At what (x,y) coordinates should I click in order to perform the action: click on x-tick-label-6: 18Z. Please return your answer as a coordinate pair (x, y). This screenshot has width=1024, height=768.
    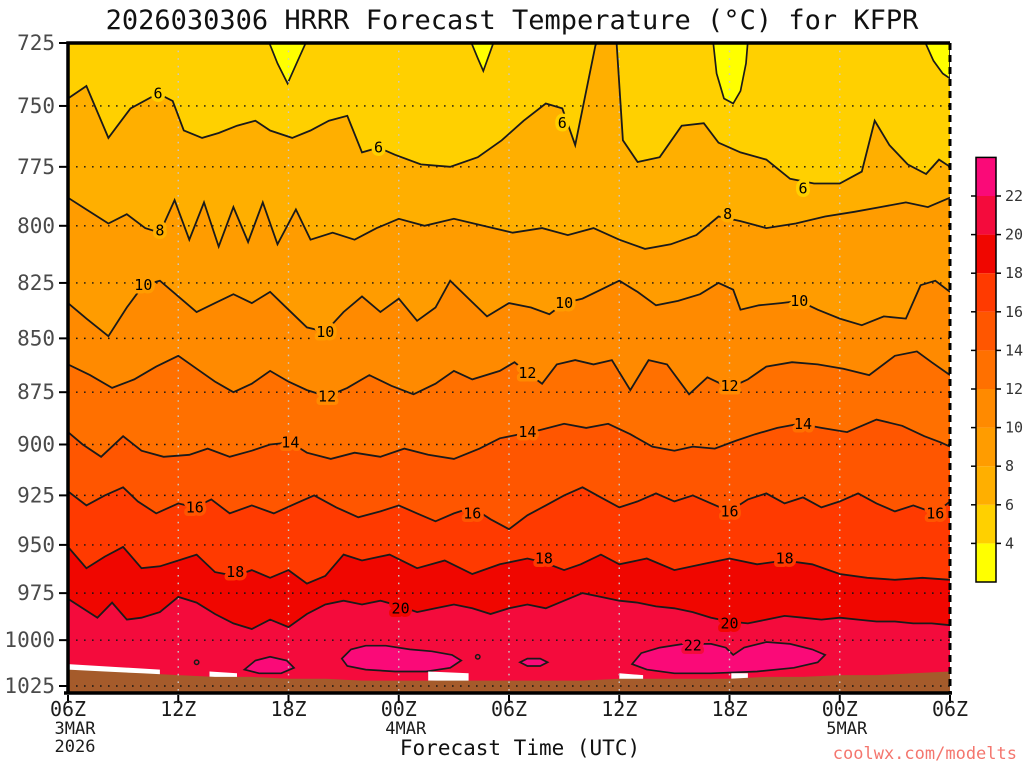
    Looking at the image, I should click on (729, 709).